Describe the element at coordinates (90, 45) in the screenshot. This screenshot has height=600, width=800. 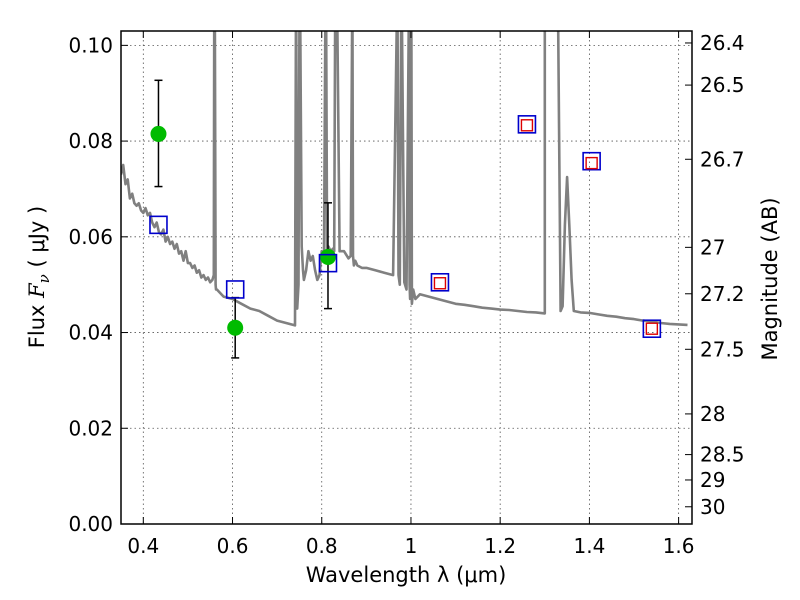
I see `y-tick-label: 0.10` at that location.